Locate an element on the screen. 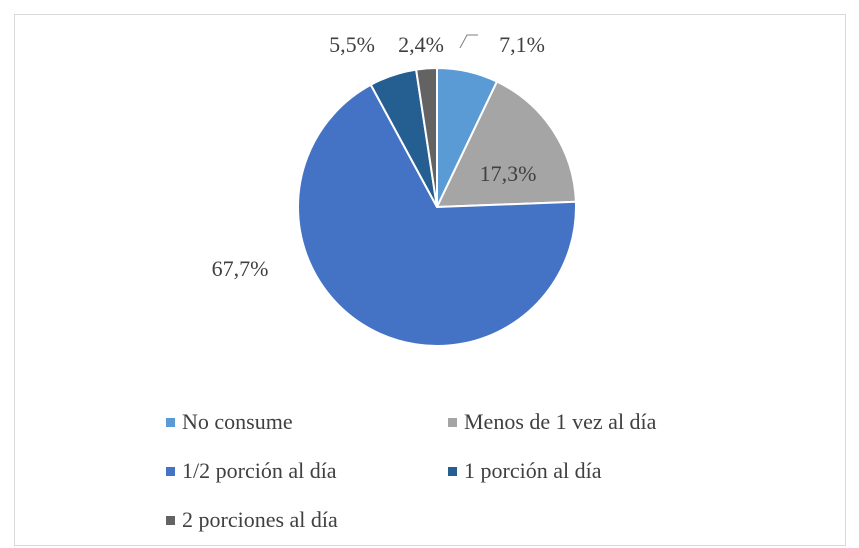 The height and width of the screenshot is (548, 859). label-no-consume: 7,1% is located at coordinates (522, 44).